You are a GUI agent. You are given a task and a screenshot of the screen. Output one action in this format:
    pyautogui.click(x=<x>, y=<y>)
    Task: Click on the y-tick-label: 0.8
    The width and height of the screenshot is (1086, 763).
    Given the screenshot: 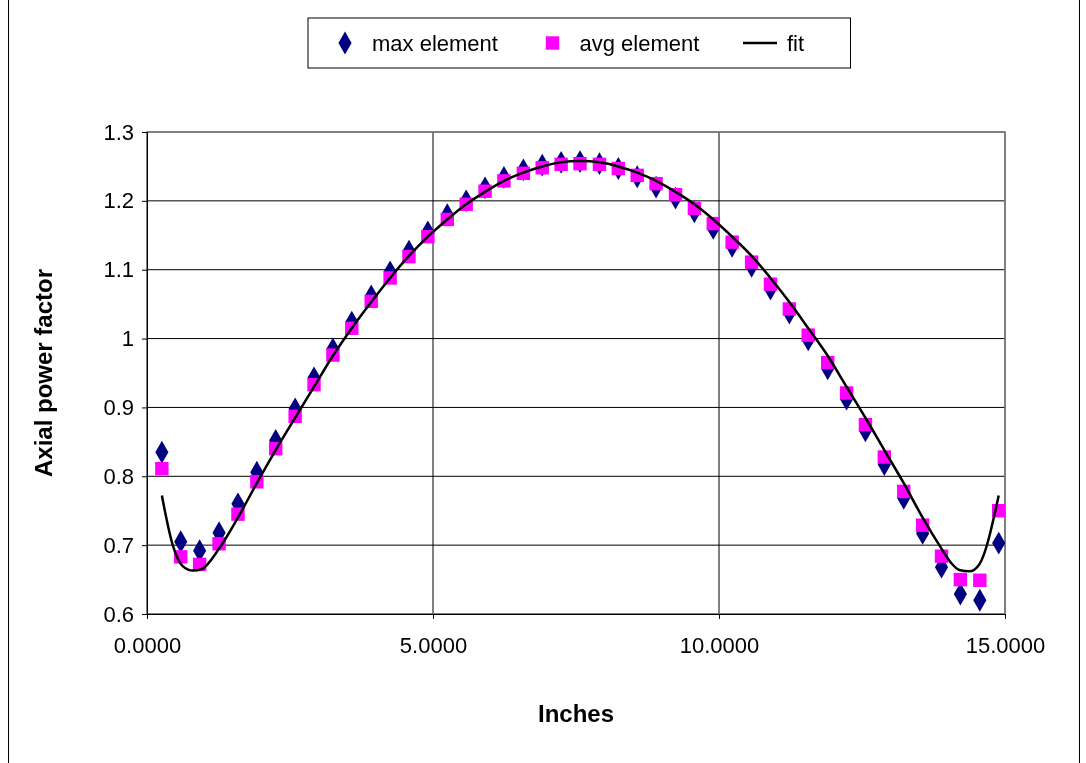 What is the action you would take?
    pyautogui.click(x=118, y=476)
    